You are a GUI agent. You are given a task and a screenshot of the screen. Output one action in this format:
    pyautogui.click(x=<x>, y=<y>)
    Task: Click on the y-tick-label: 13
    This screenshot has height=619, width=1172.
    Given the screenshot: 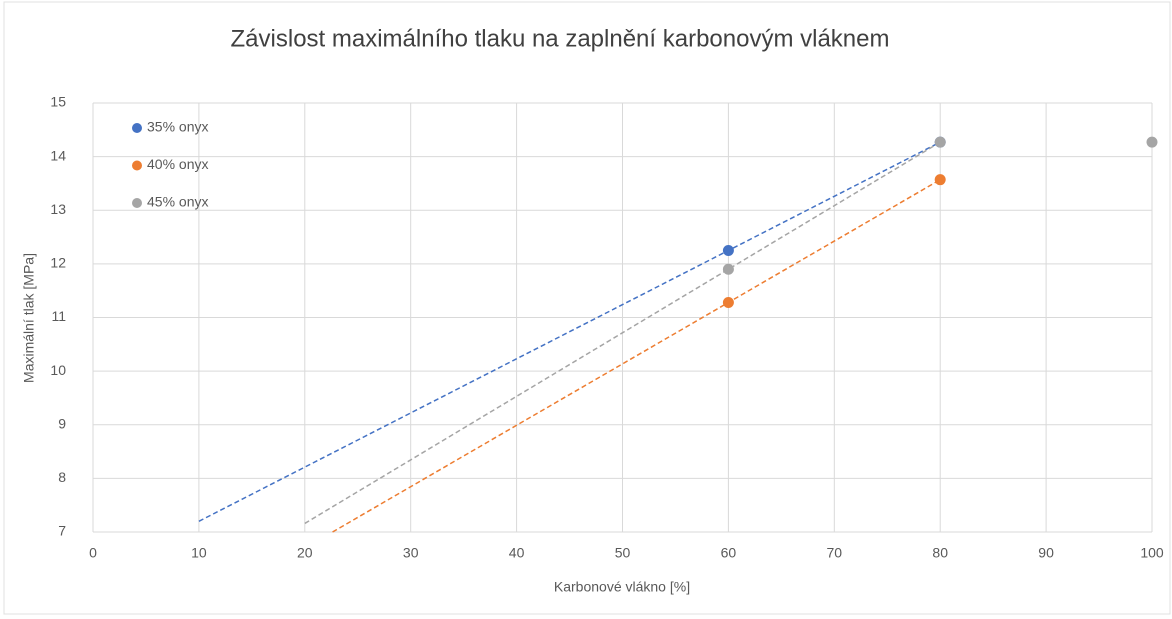 What is the action you would take?
    pyautogui.click(x=58, y=209)
    